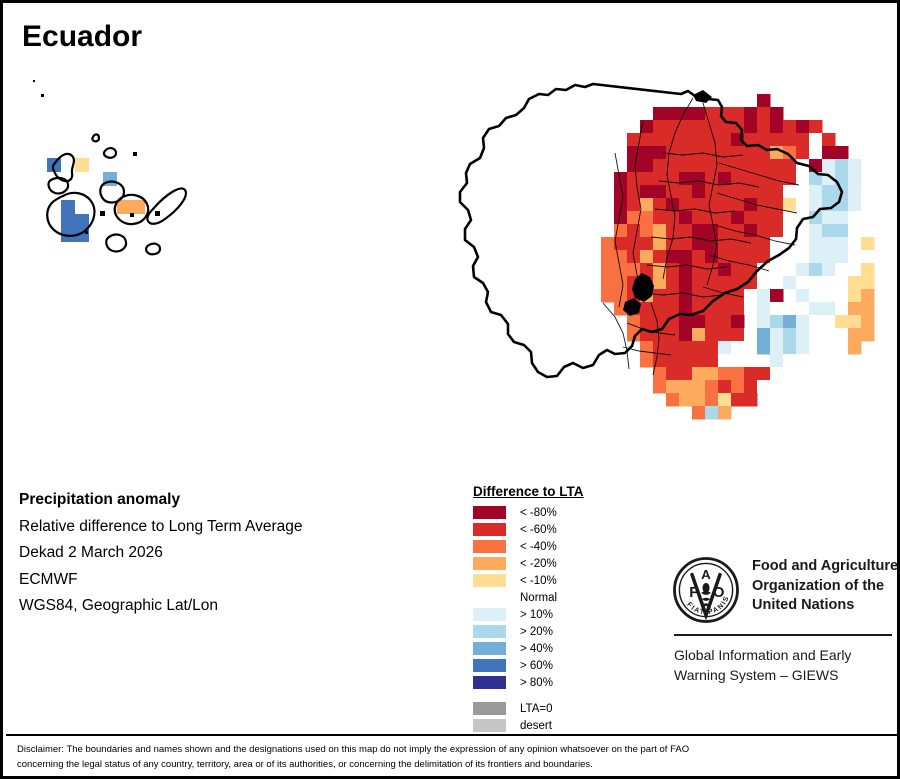  Describe the element at coordinates (161, 526) in the screenshot. I see `info-line-relative-difference: Relative difference to Long Term Average` at that location.